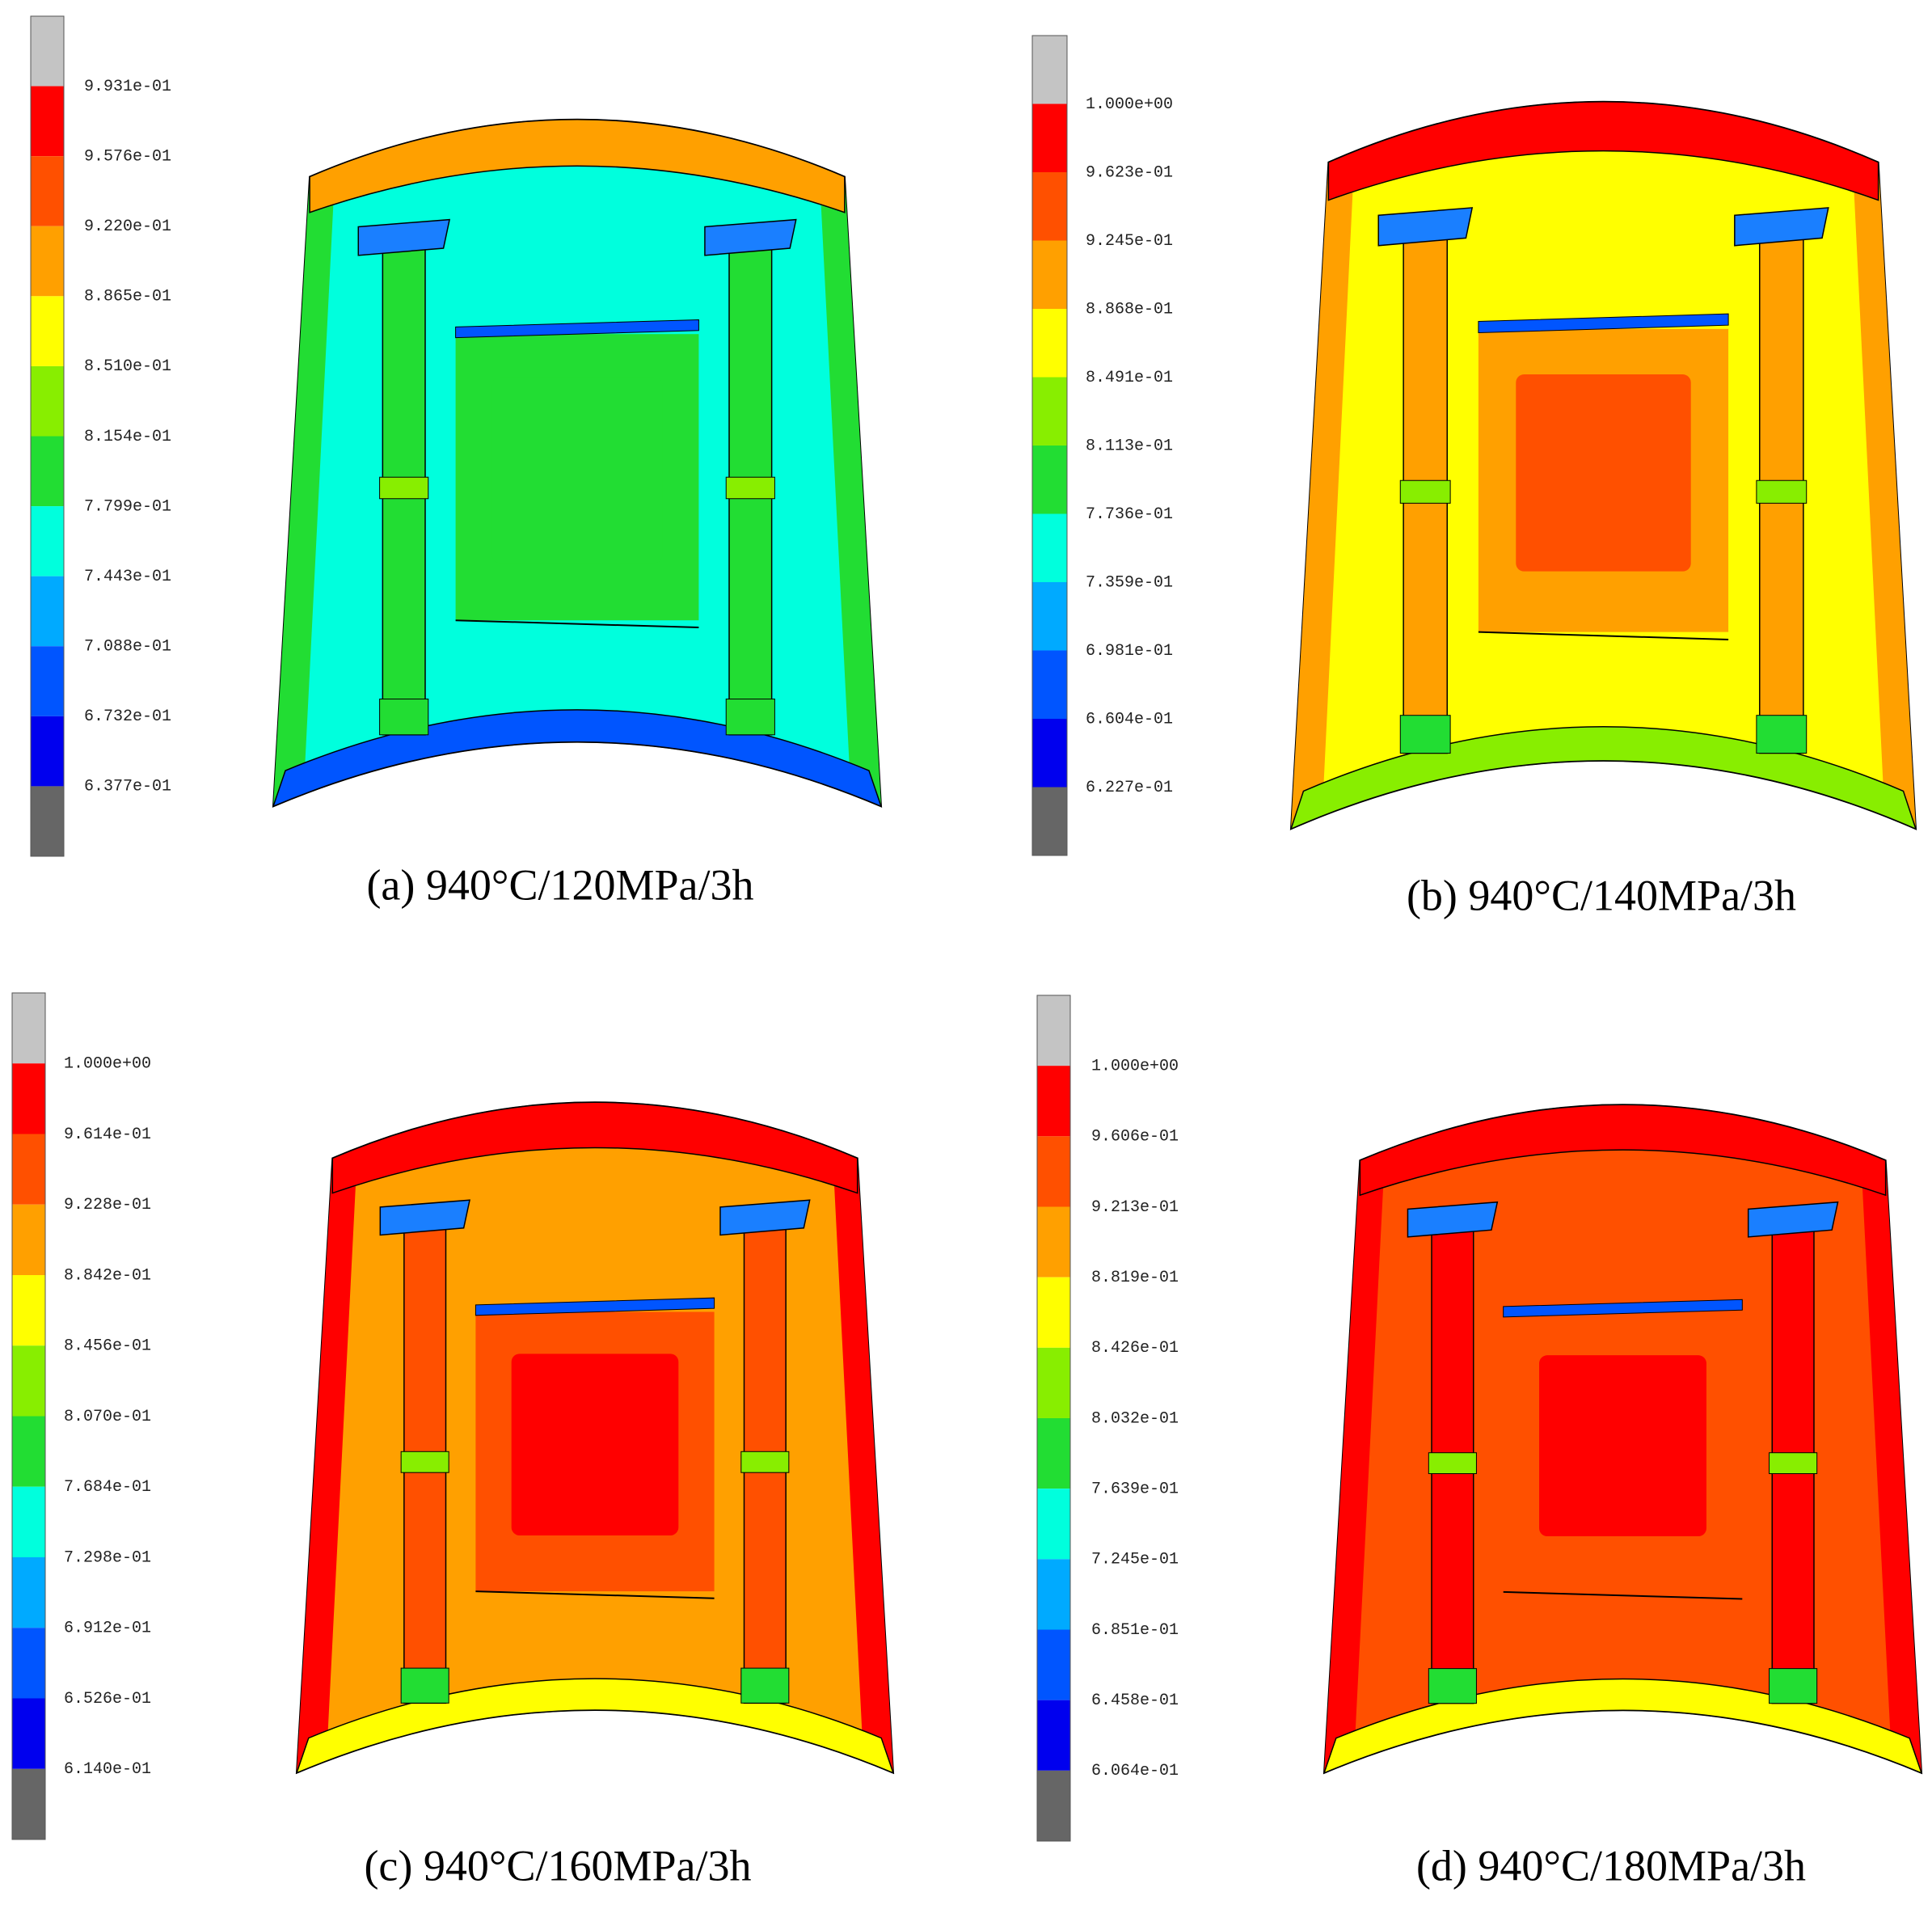 The image size is (1932, 1909). What do you see at coordinates (107, 1275) in the screenshot?
I see `legend-label: 8.842e-01` at bounding box center [107, 1275].